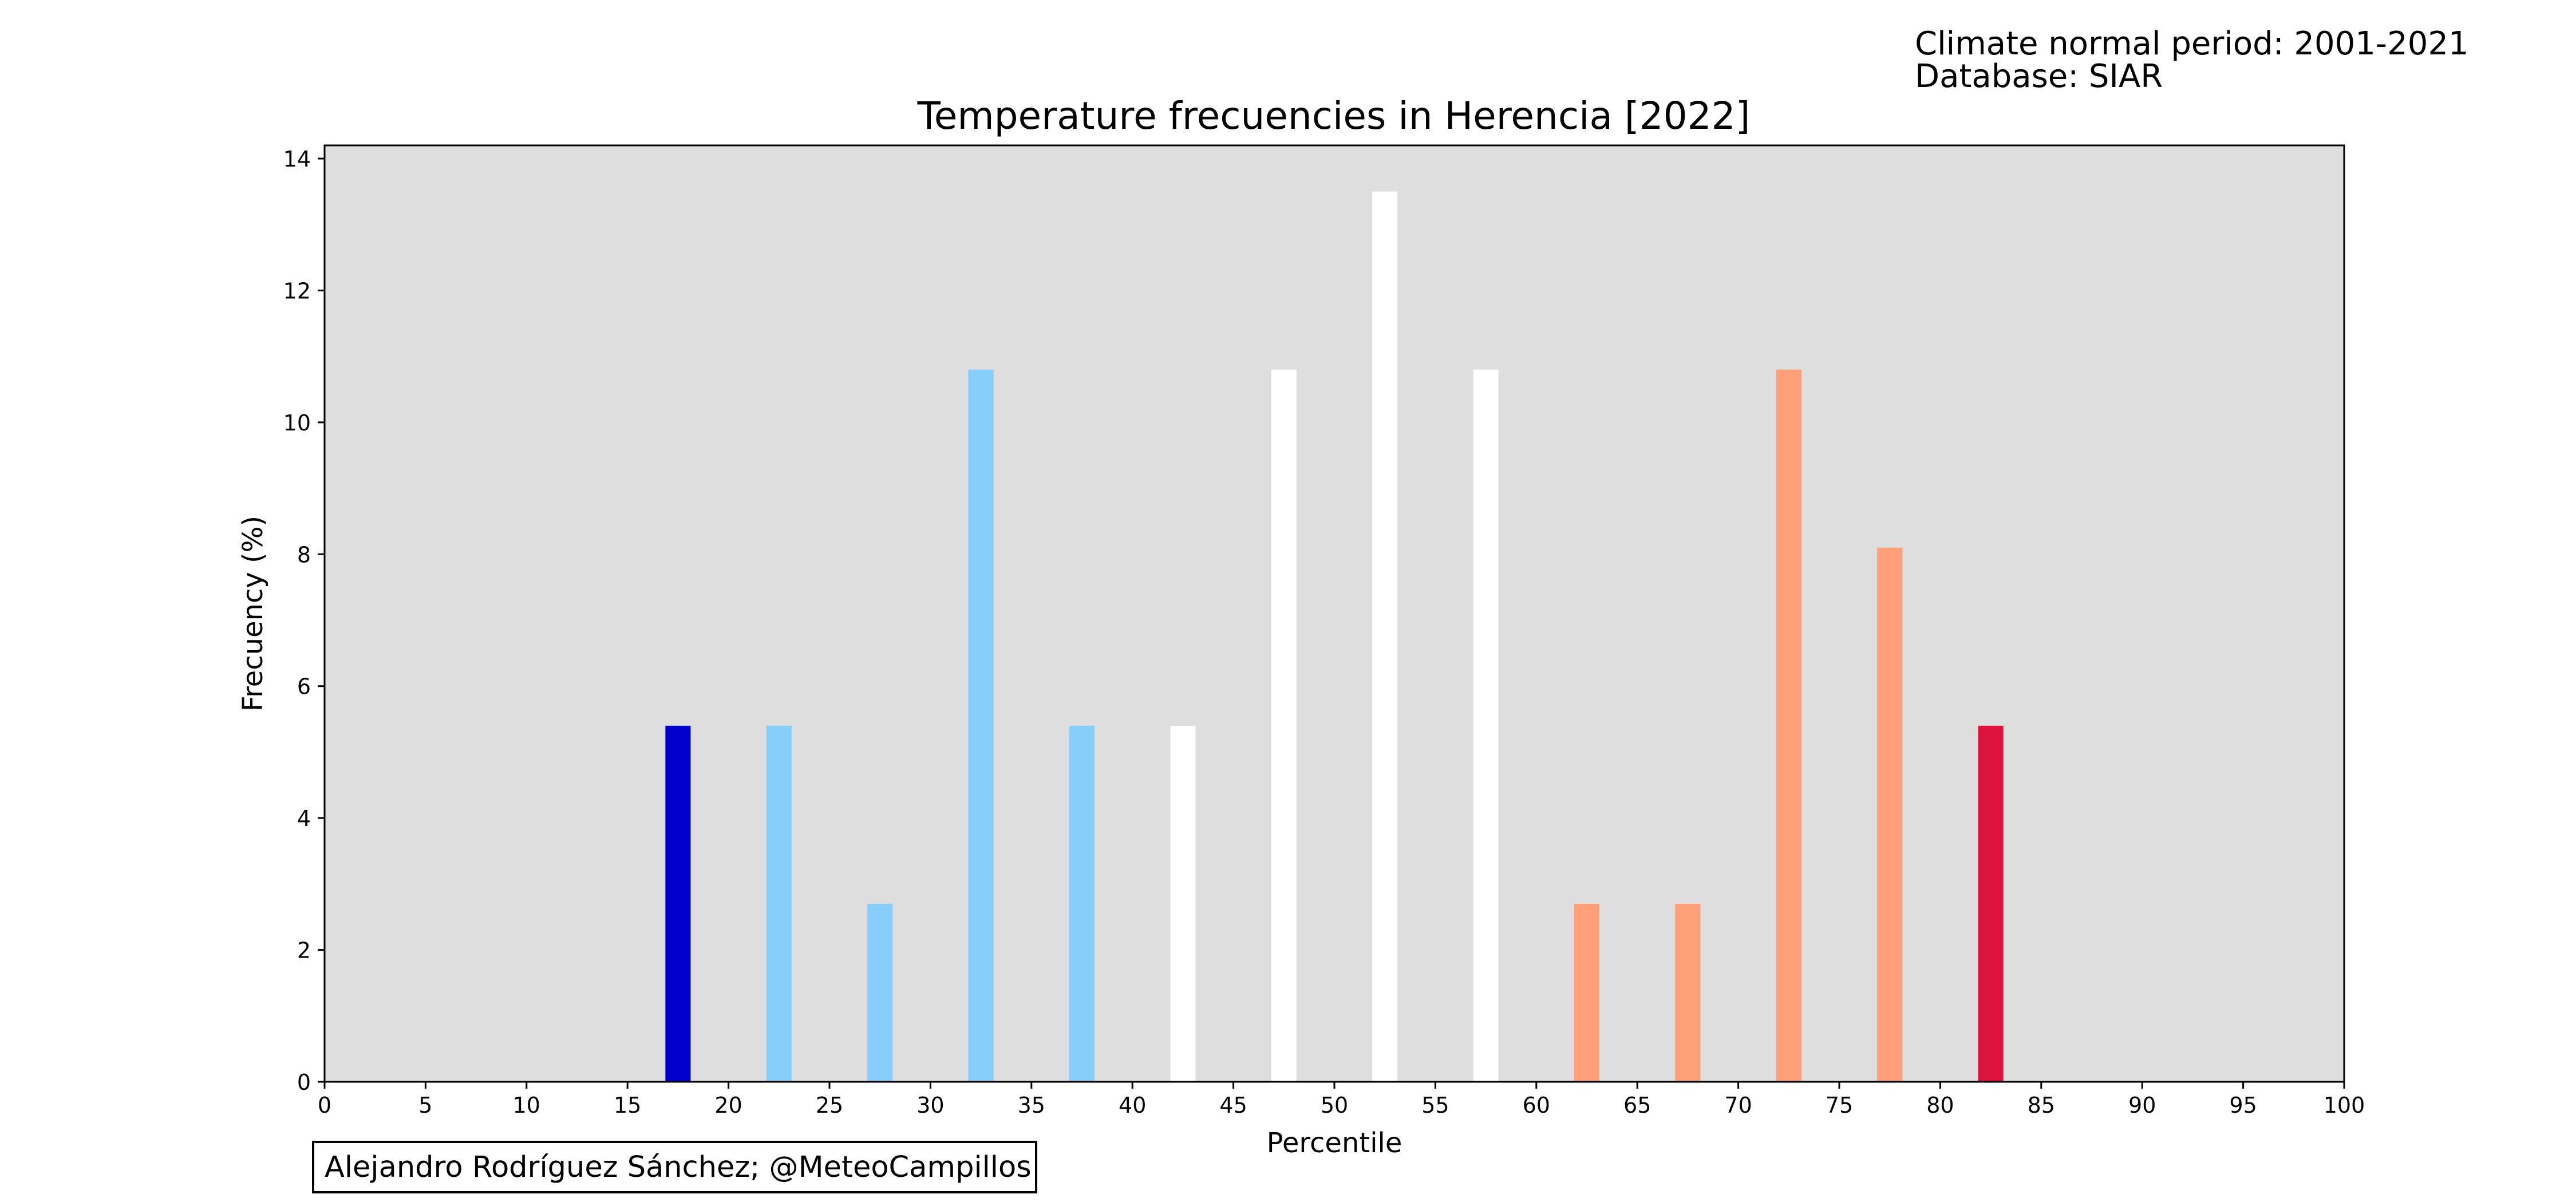 The image size is (2576, 1202). I want to click on bar-32.5, so click(981, 726).